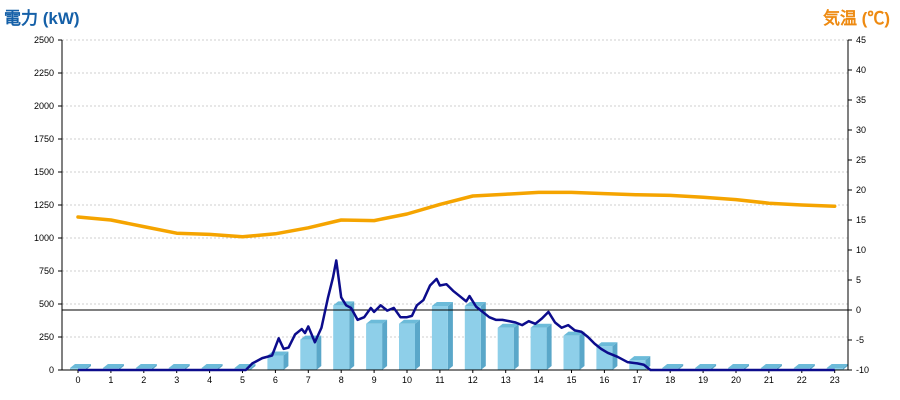  What do you see at coordinates (77, 380) in the screenshot?
I see `x-tick-label: 0` at bounding box center [77, 380].